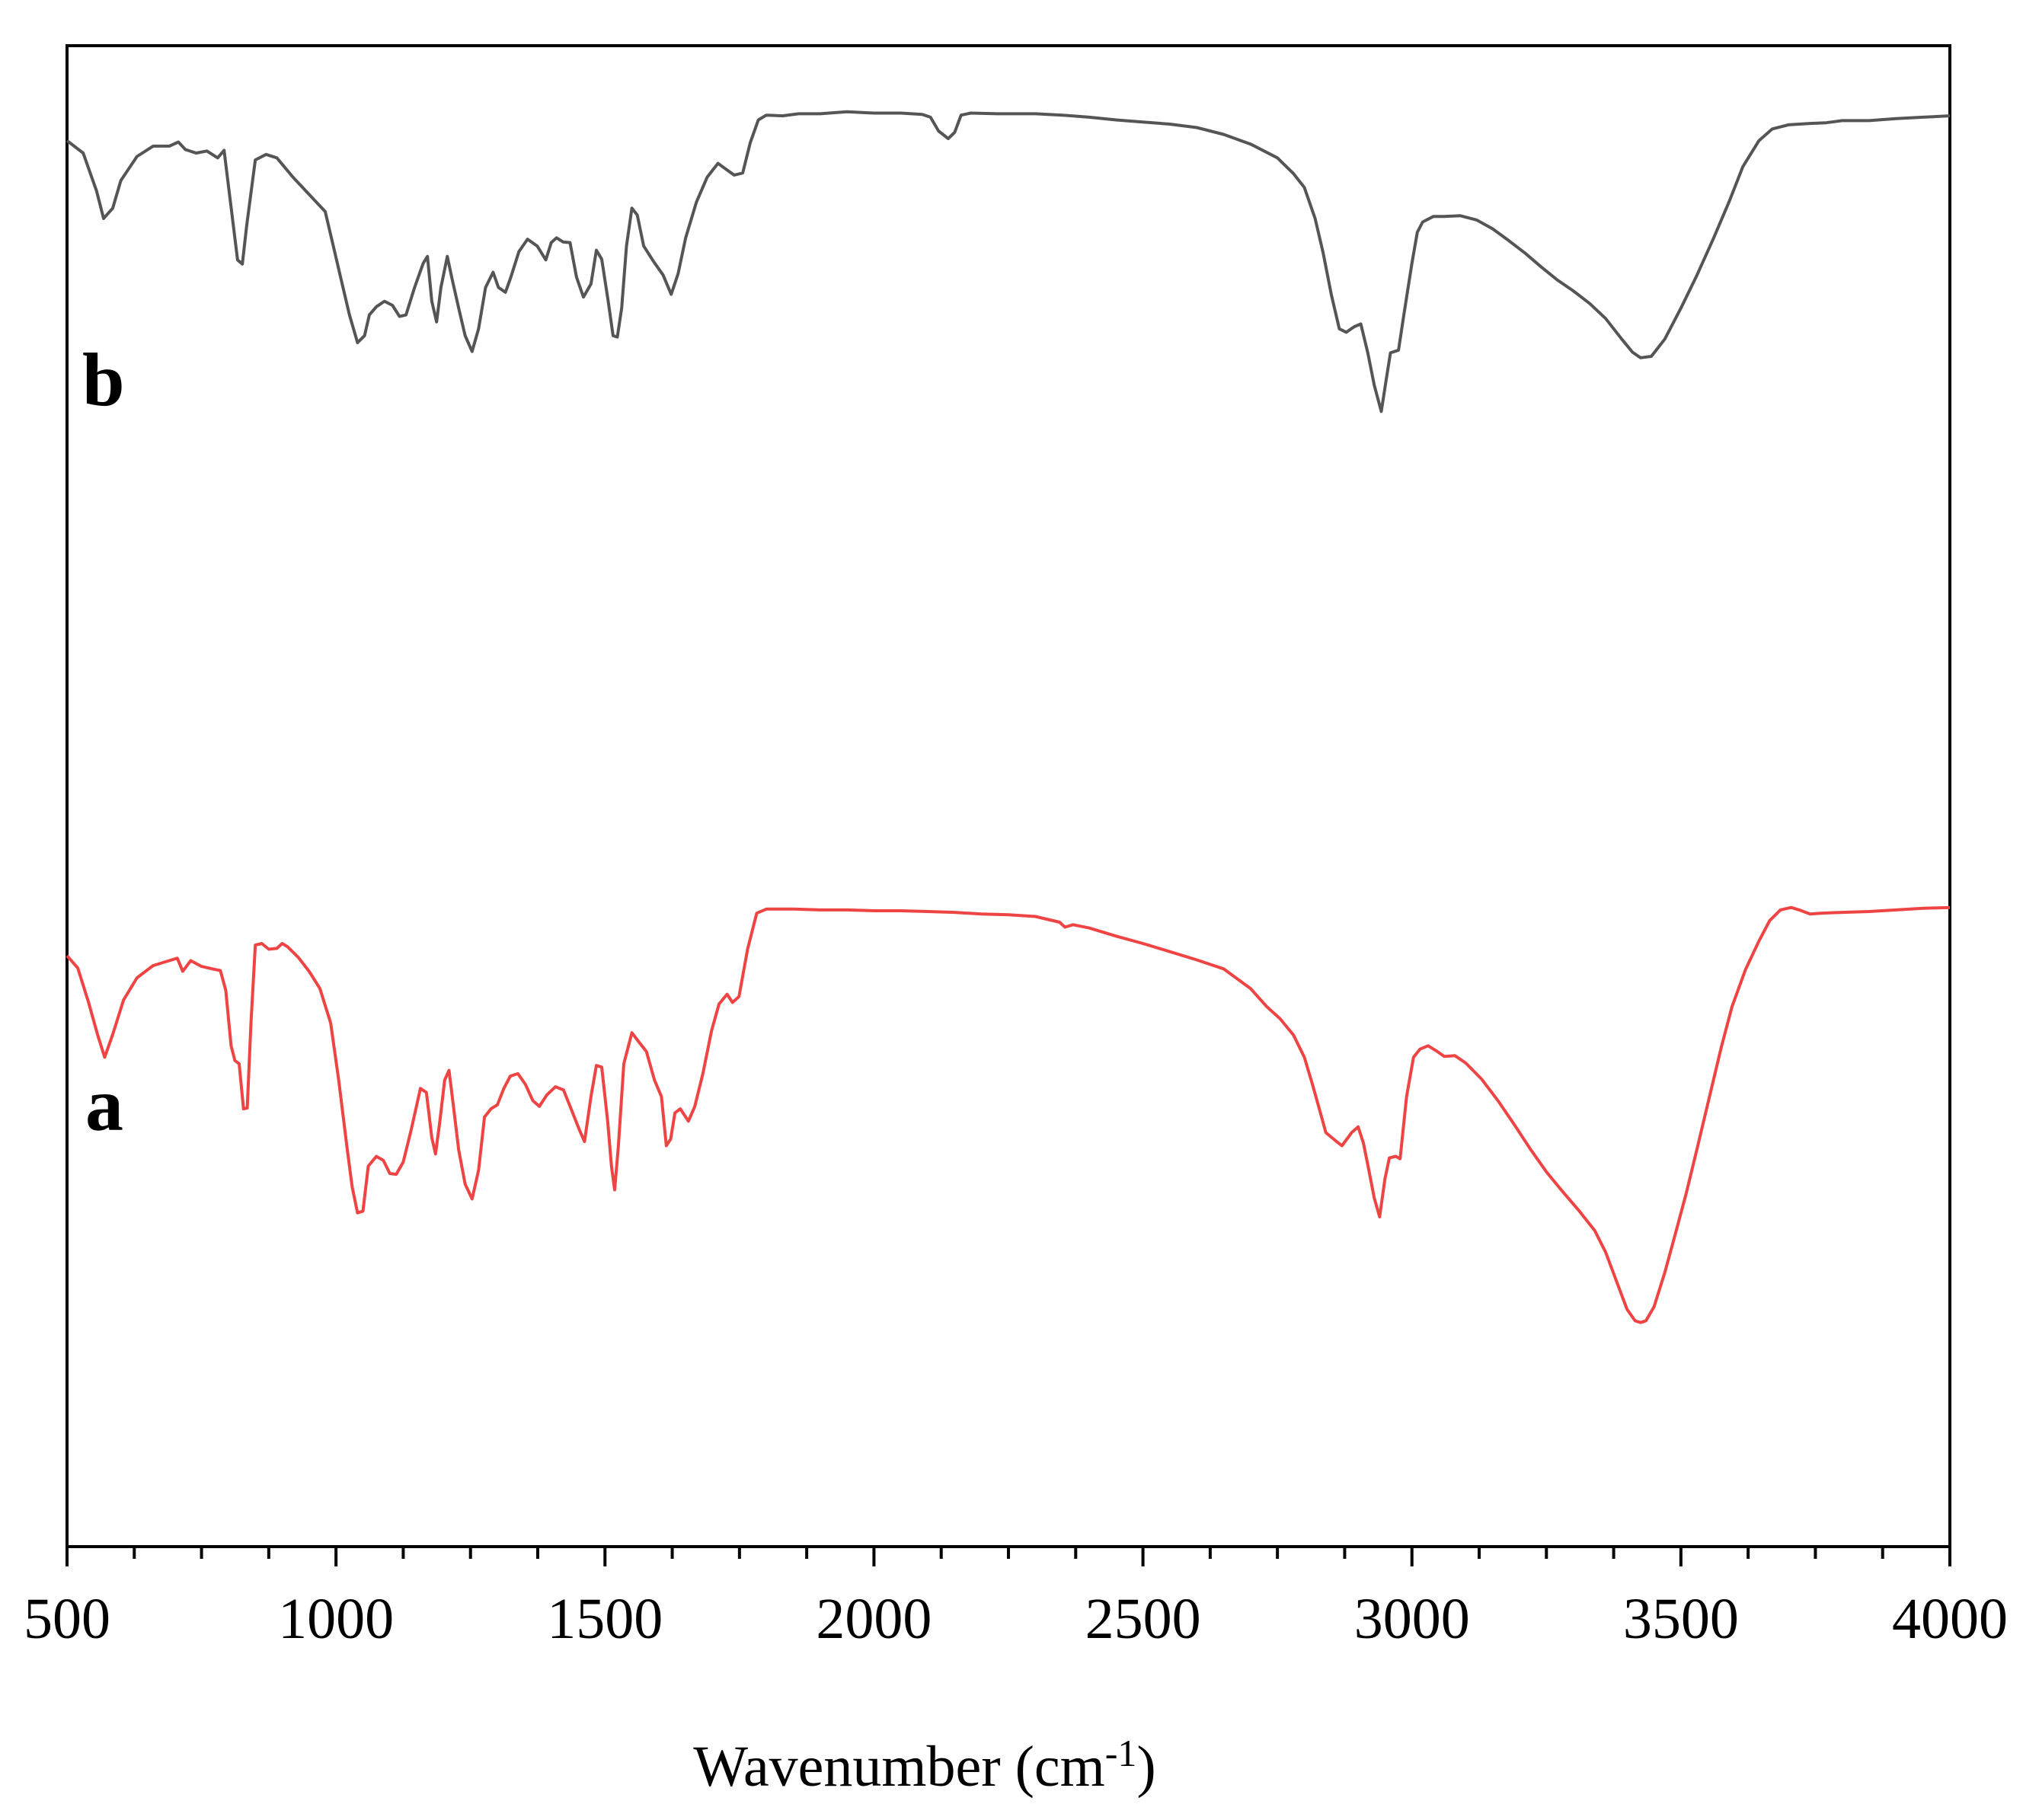 This screenshot has height=1820, width=2023. I want to click on x-tick-label: 1000, so click(336, 1619).